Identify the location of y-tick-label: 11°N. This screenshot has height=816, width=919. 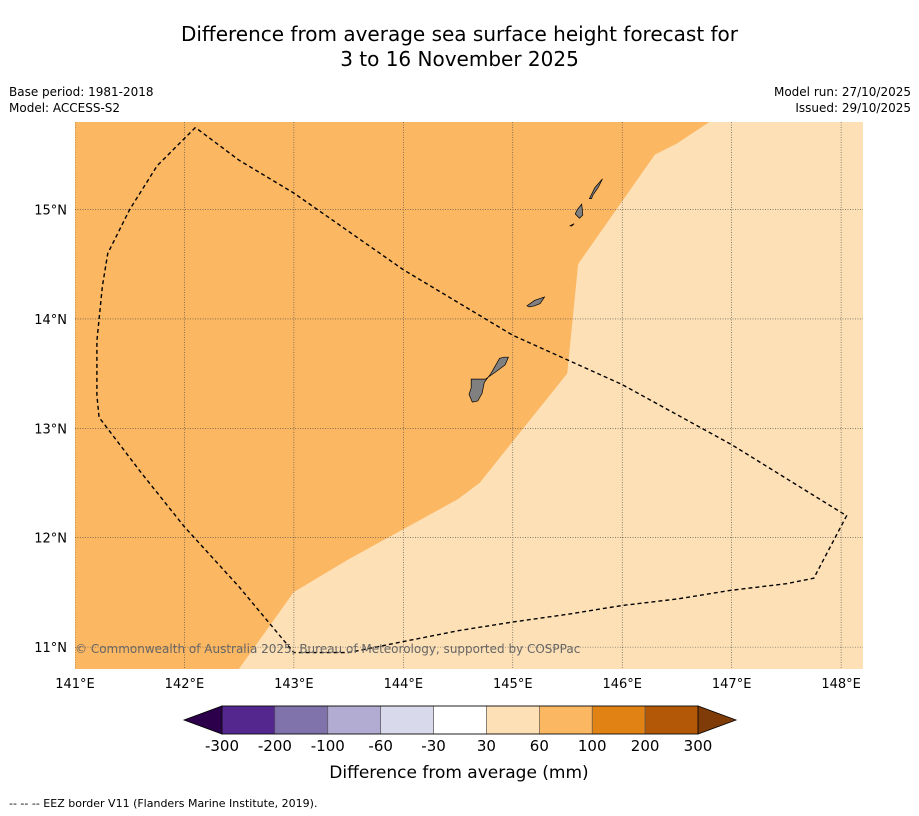
(50, 648).